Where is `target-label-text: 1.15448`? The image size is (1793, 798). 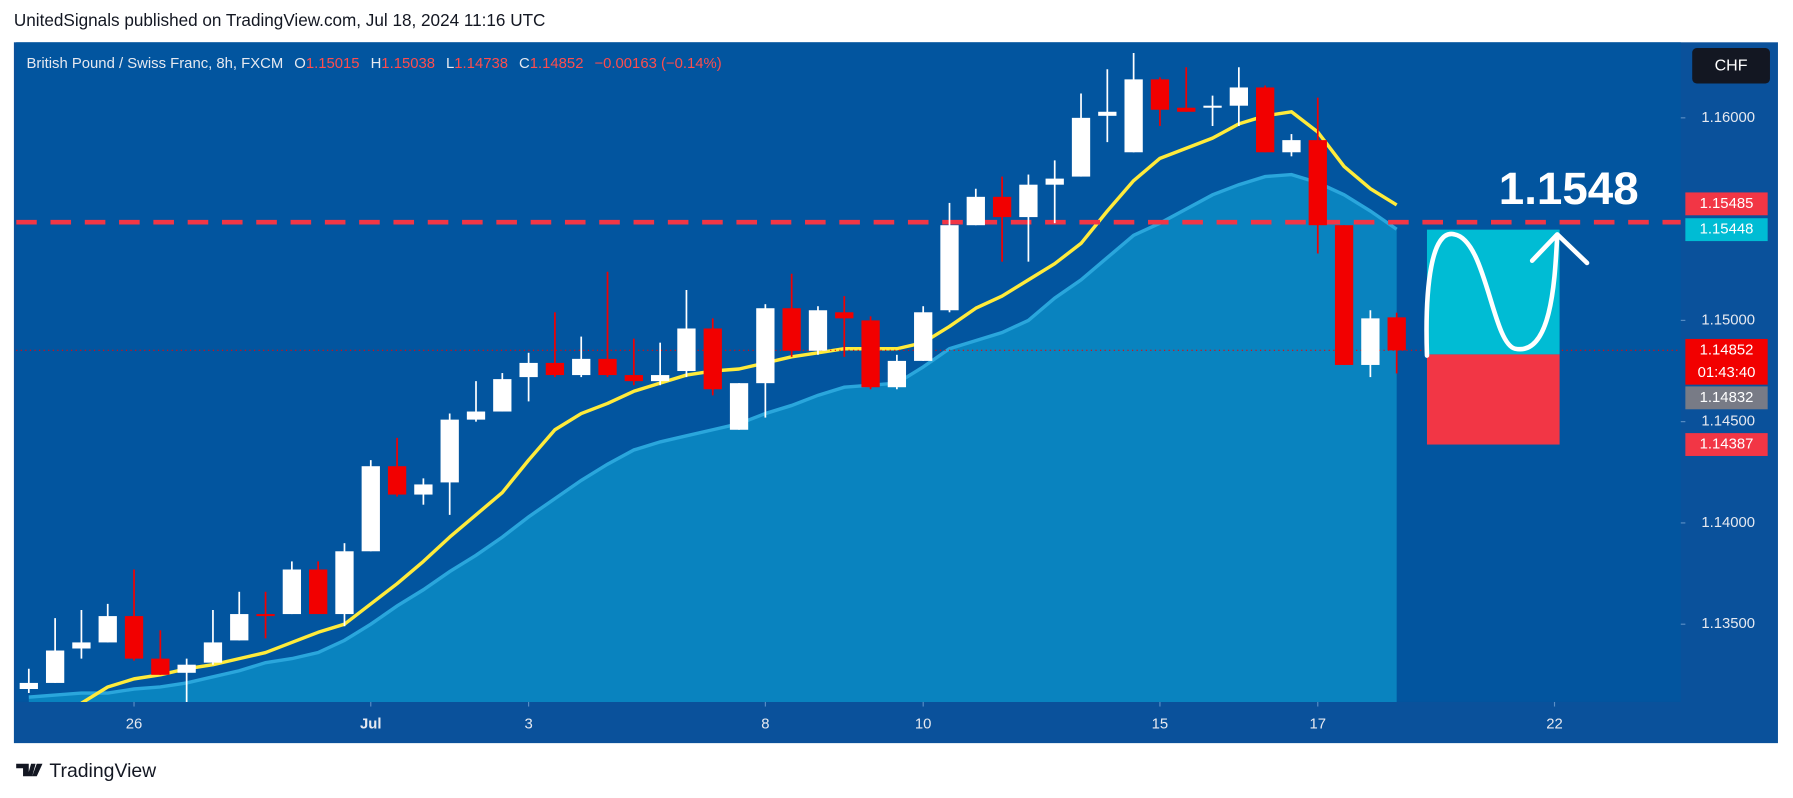
target-label-text: 1.15448 is located at coordinates (1727, 230).